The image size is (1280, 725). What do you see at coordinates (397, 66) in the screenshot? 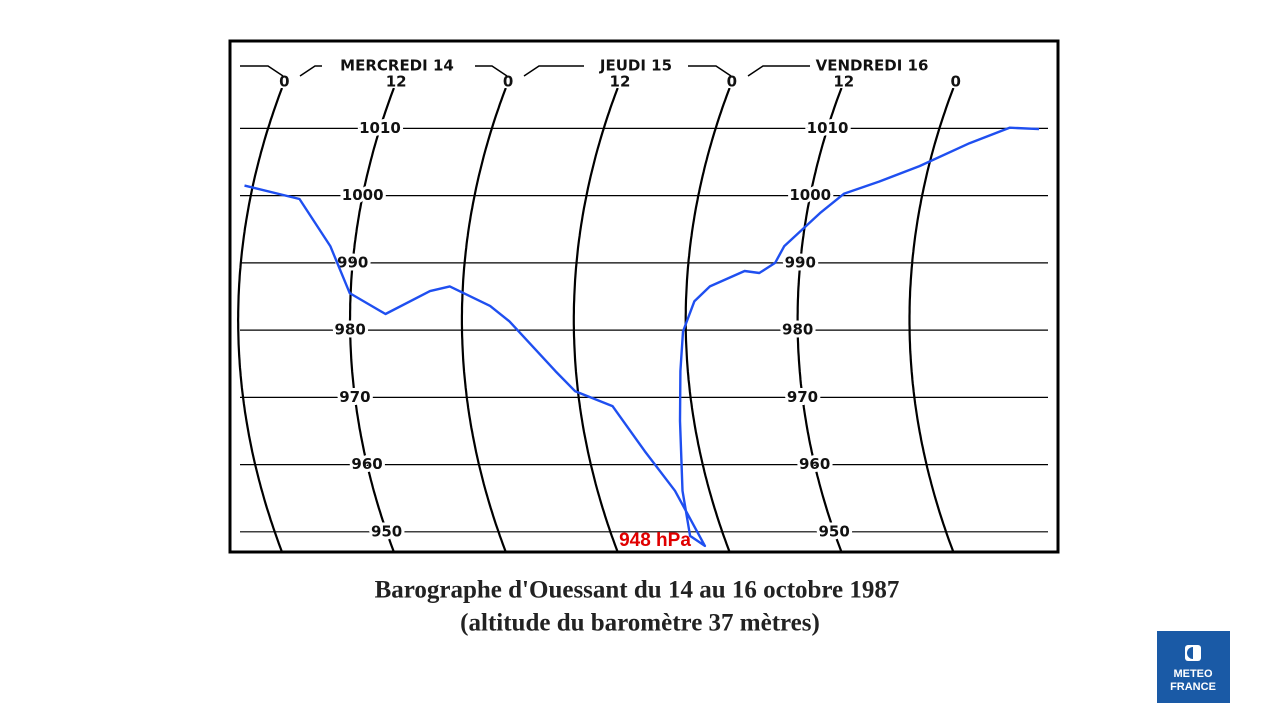
I see `day-label: MERCREDI 14` at bounding box center [397, 66].